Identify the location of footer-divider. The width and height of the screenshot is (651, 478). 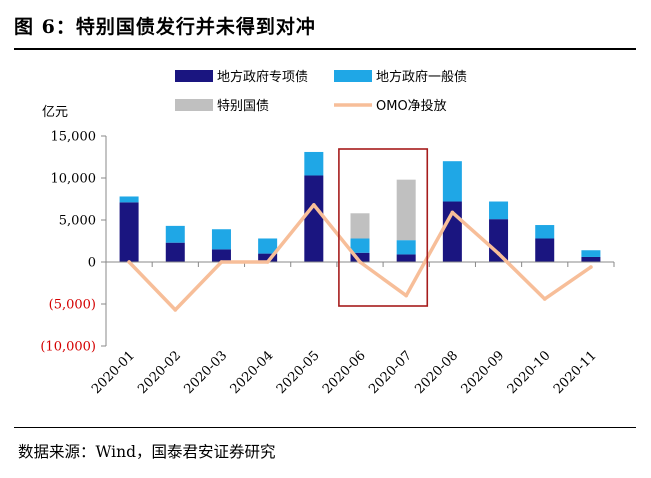
(325, 427).